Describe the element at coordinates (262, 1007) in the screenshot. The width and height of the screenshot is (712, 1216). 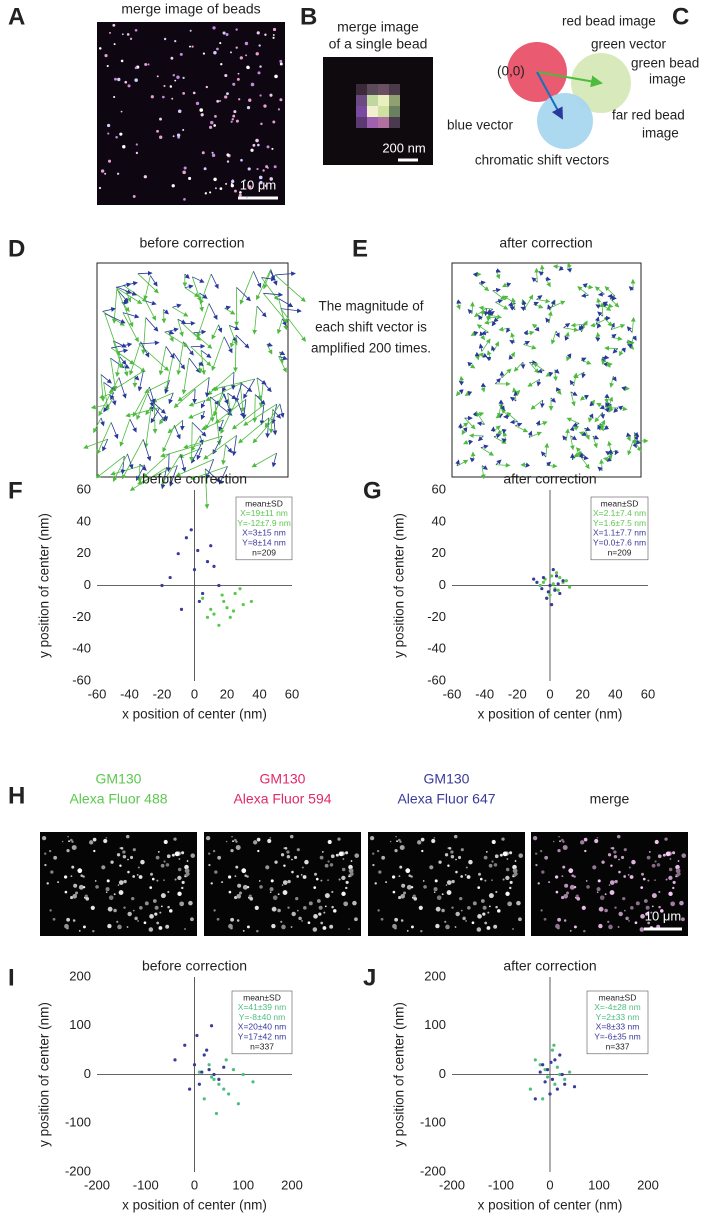
I see `legend-entry: X=41±39 nm` at that location.